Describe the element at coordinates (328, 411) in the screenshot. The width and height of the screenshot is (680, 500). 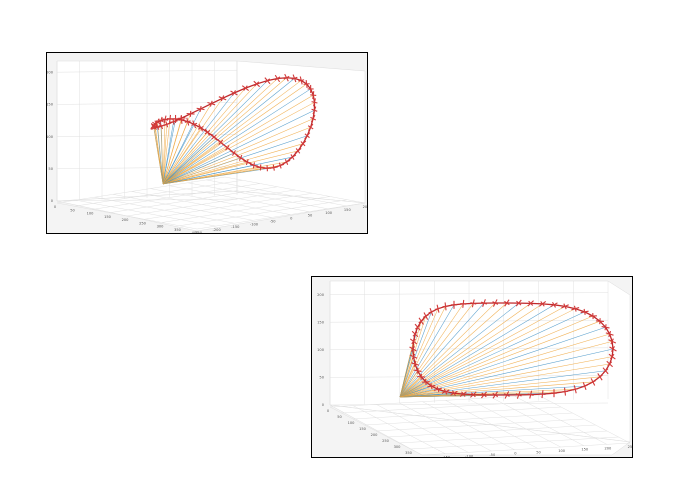
I see `chart-2-x-tick-label: 0` at that location.